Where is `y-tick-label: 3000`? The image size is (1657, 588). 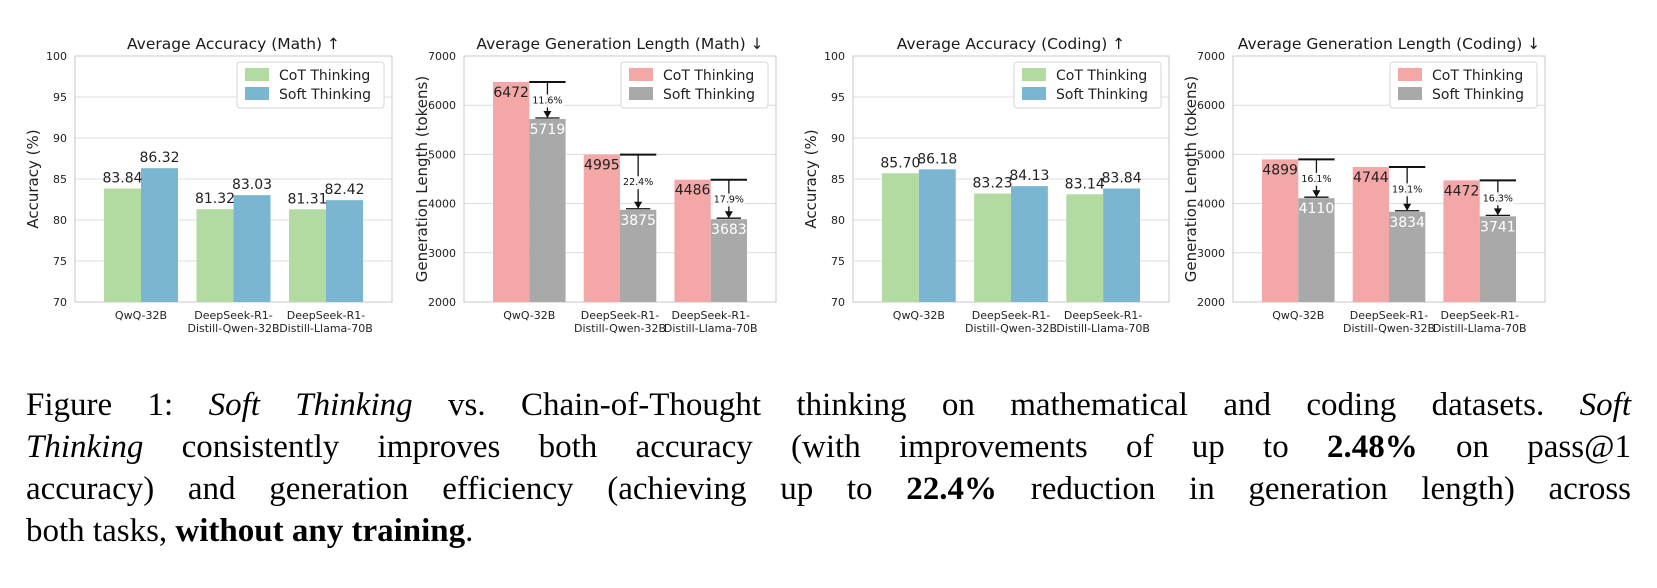 y-tick-label: 3000 is located at coordinates (442, 253).